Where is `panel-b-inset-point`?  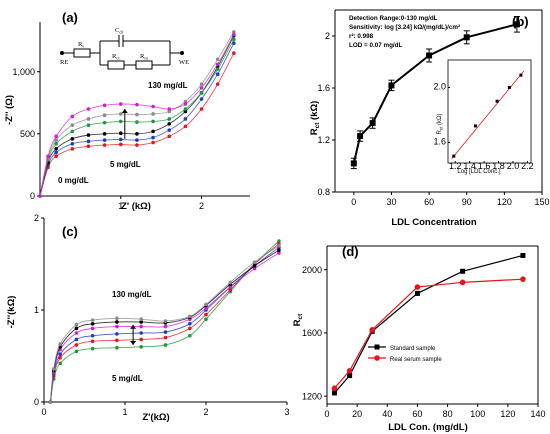
panel-b-inset-point is located at coordinates (497, 101).